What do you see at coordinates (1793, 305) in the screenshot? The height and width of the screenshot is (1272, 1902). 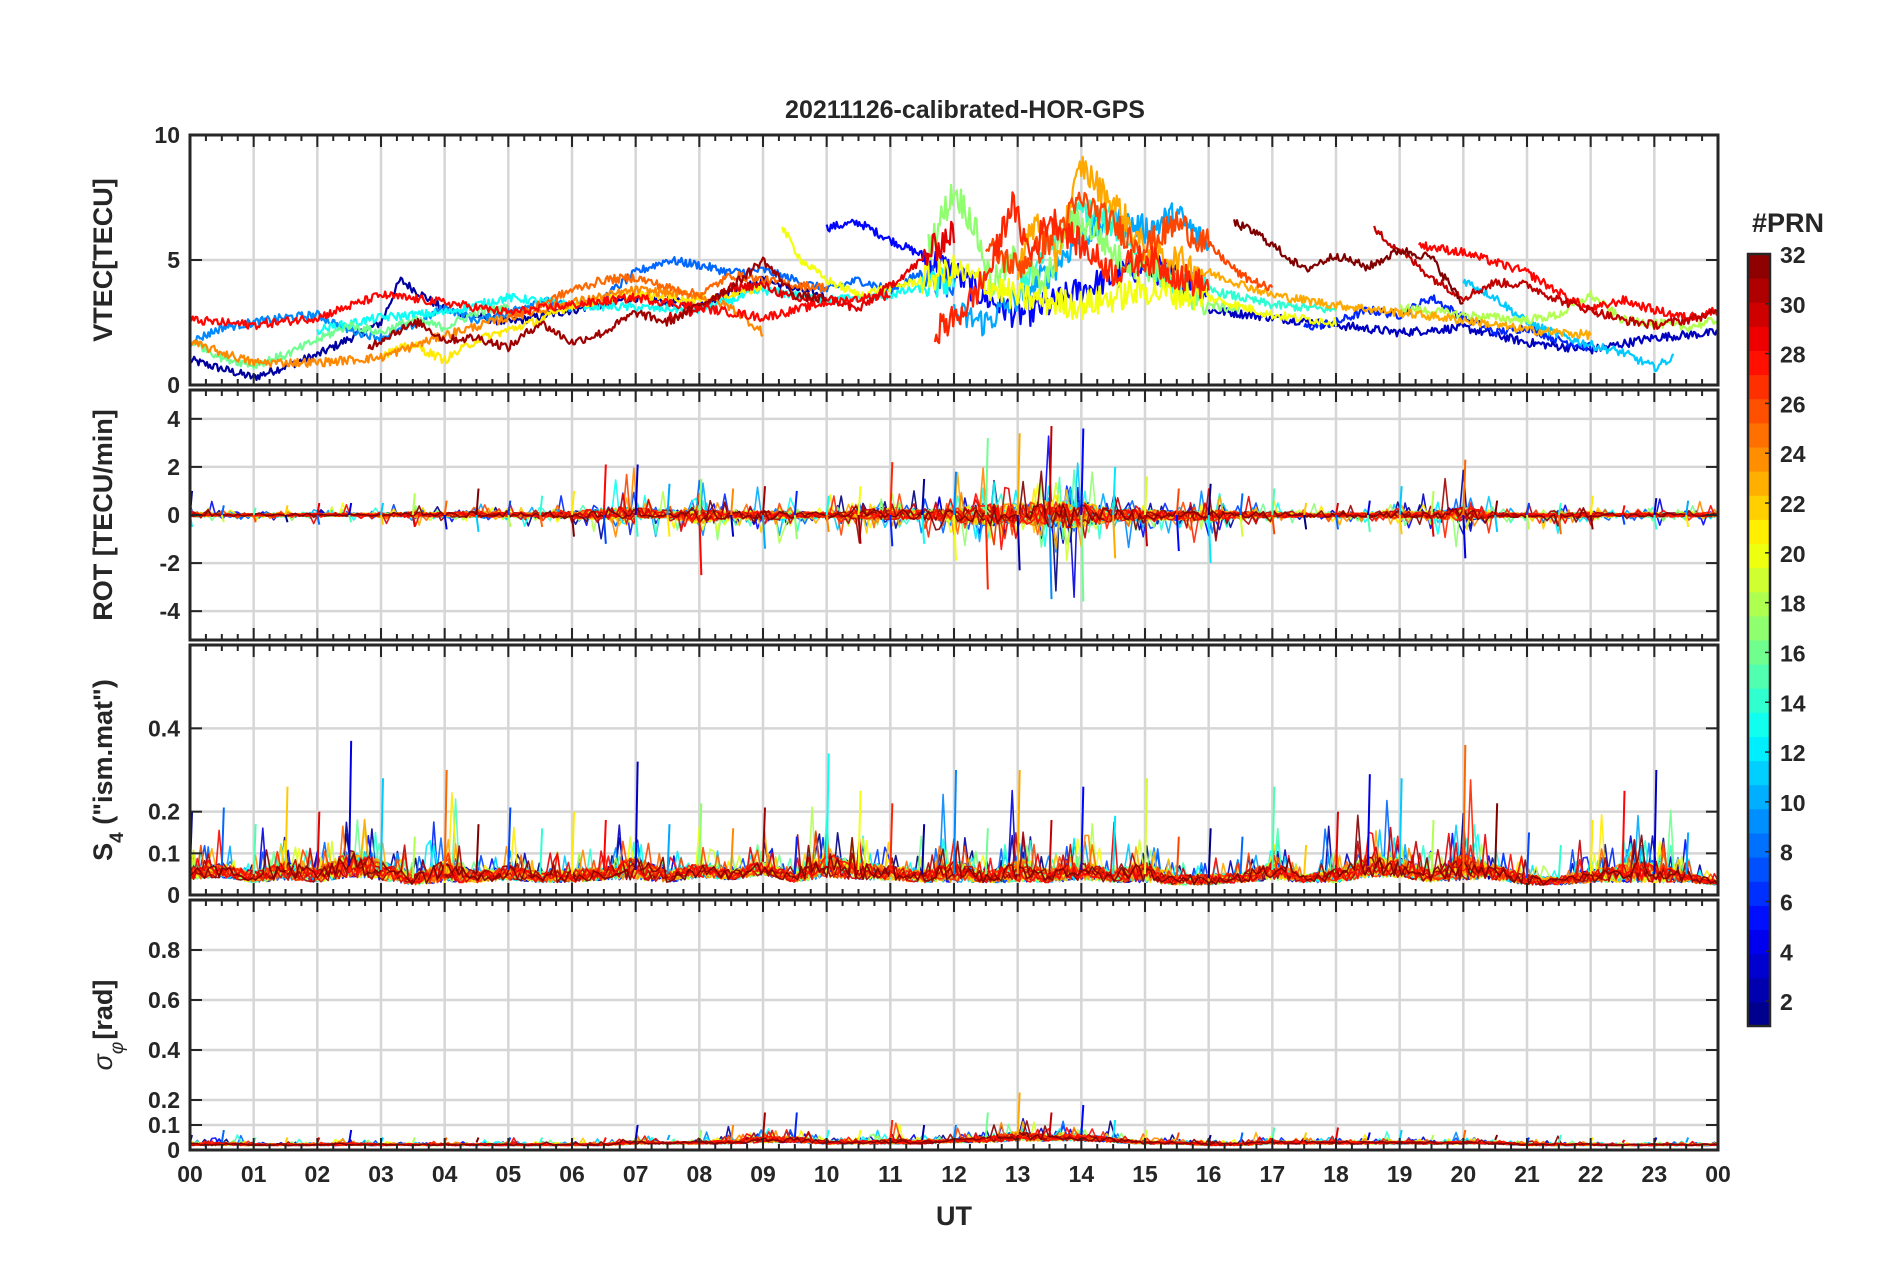 I see `colorbar-tick-label: 30` at bounding box center [1793, 305].